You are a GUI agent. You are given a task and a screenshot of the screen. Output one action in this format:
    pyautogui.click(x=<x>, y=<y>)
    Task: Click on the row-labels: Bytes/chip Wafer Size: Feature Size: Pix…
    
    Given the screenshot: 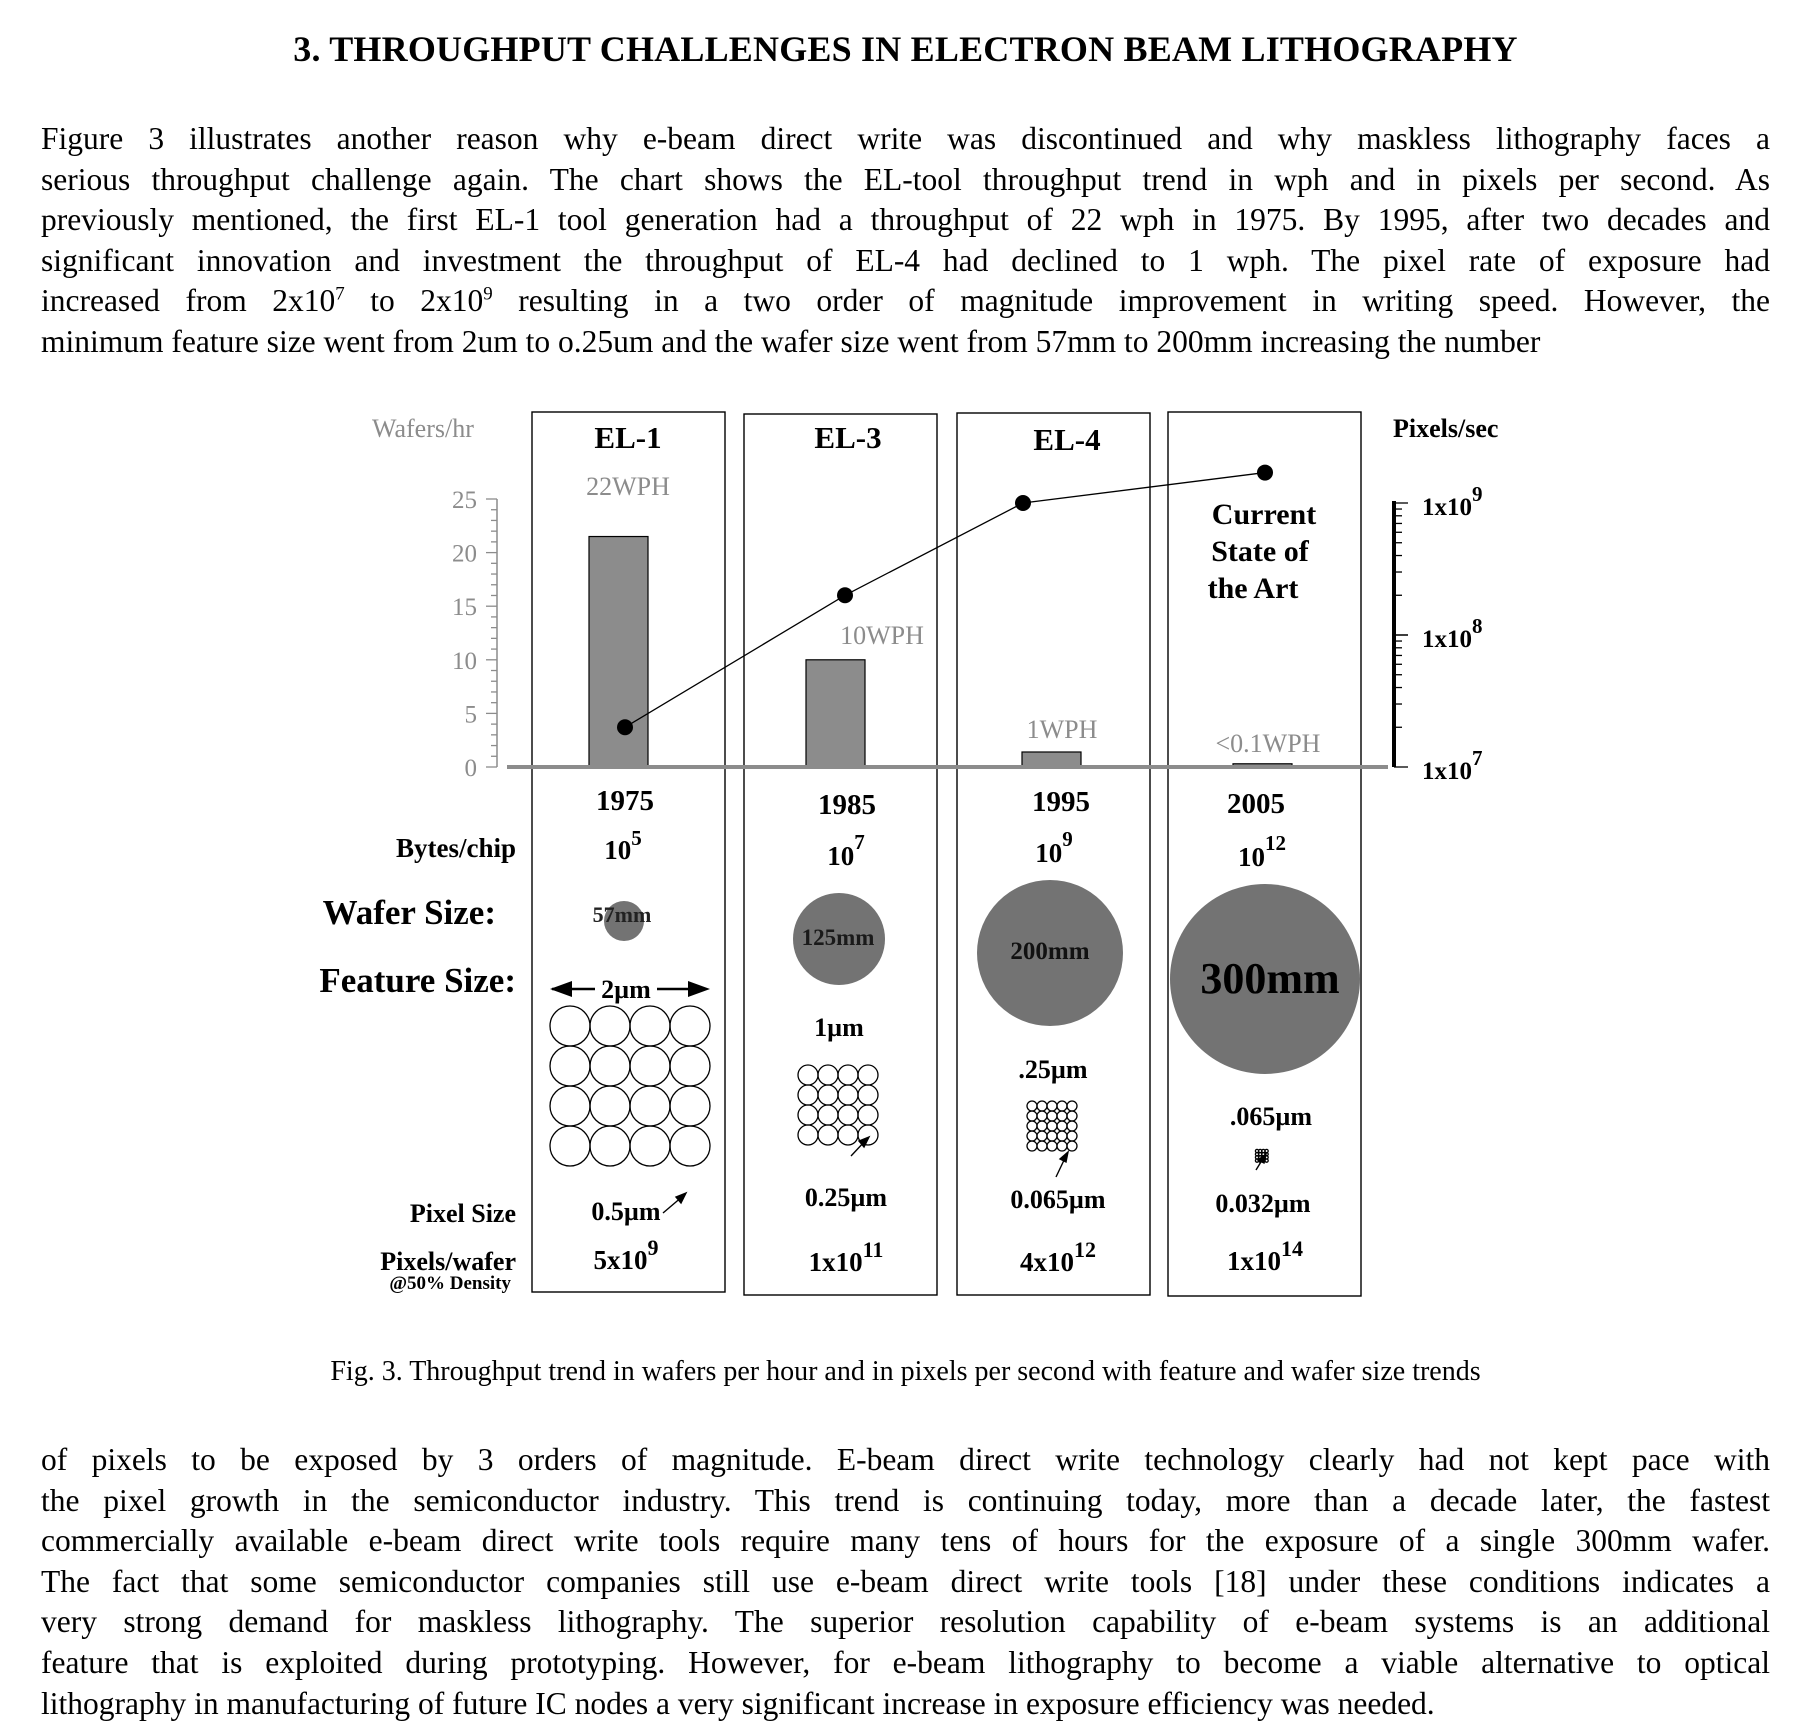 What is the action you would take?
    pyautogui.click(x=417, y=1063)
    